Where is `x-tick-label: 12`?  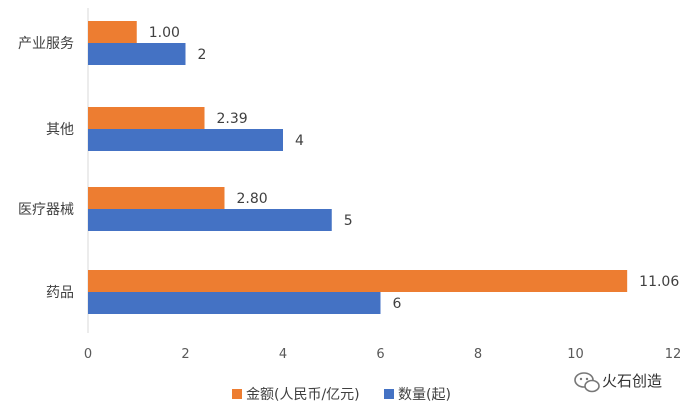 x-tick-label: 12 is located at coordinates (673, 354).